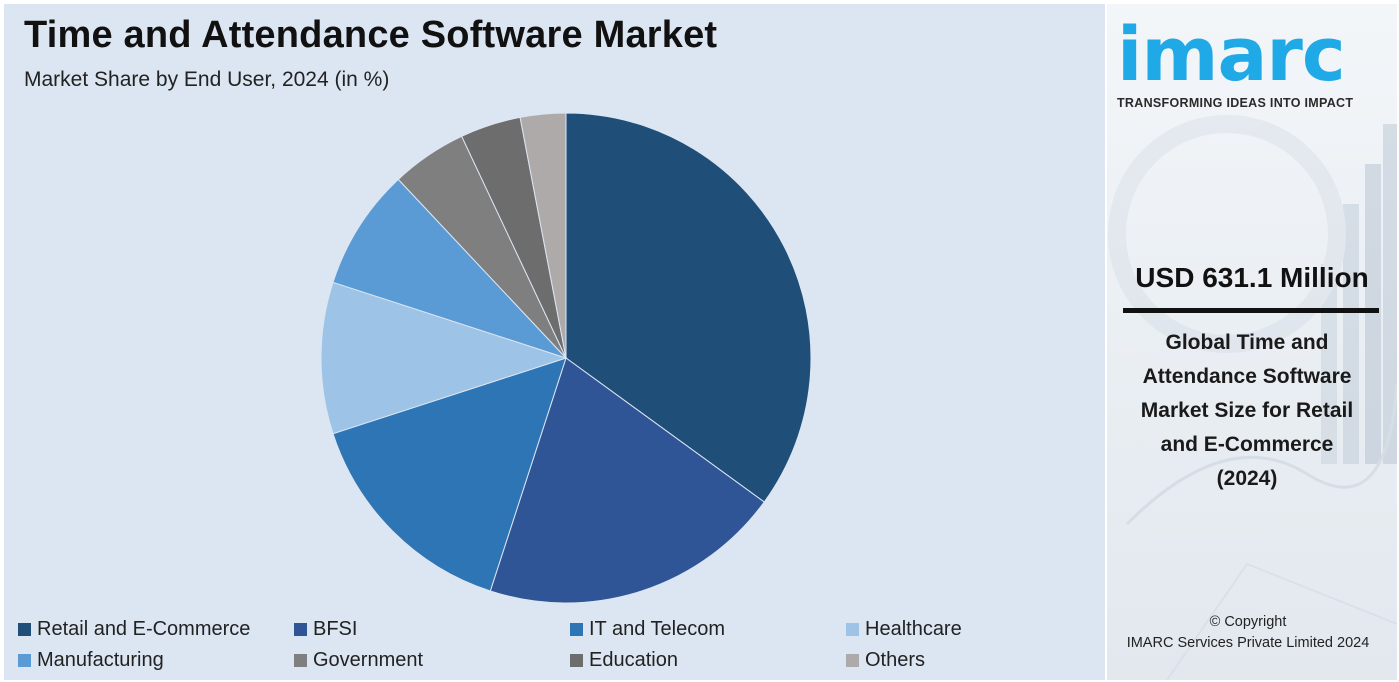 The width and height of the screenshot is (1399, 682). I want to click on description-line: Global Time and, so click(1247, 342).